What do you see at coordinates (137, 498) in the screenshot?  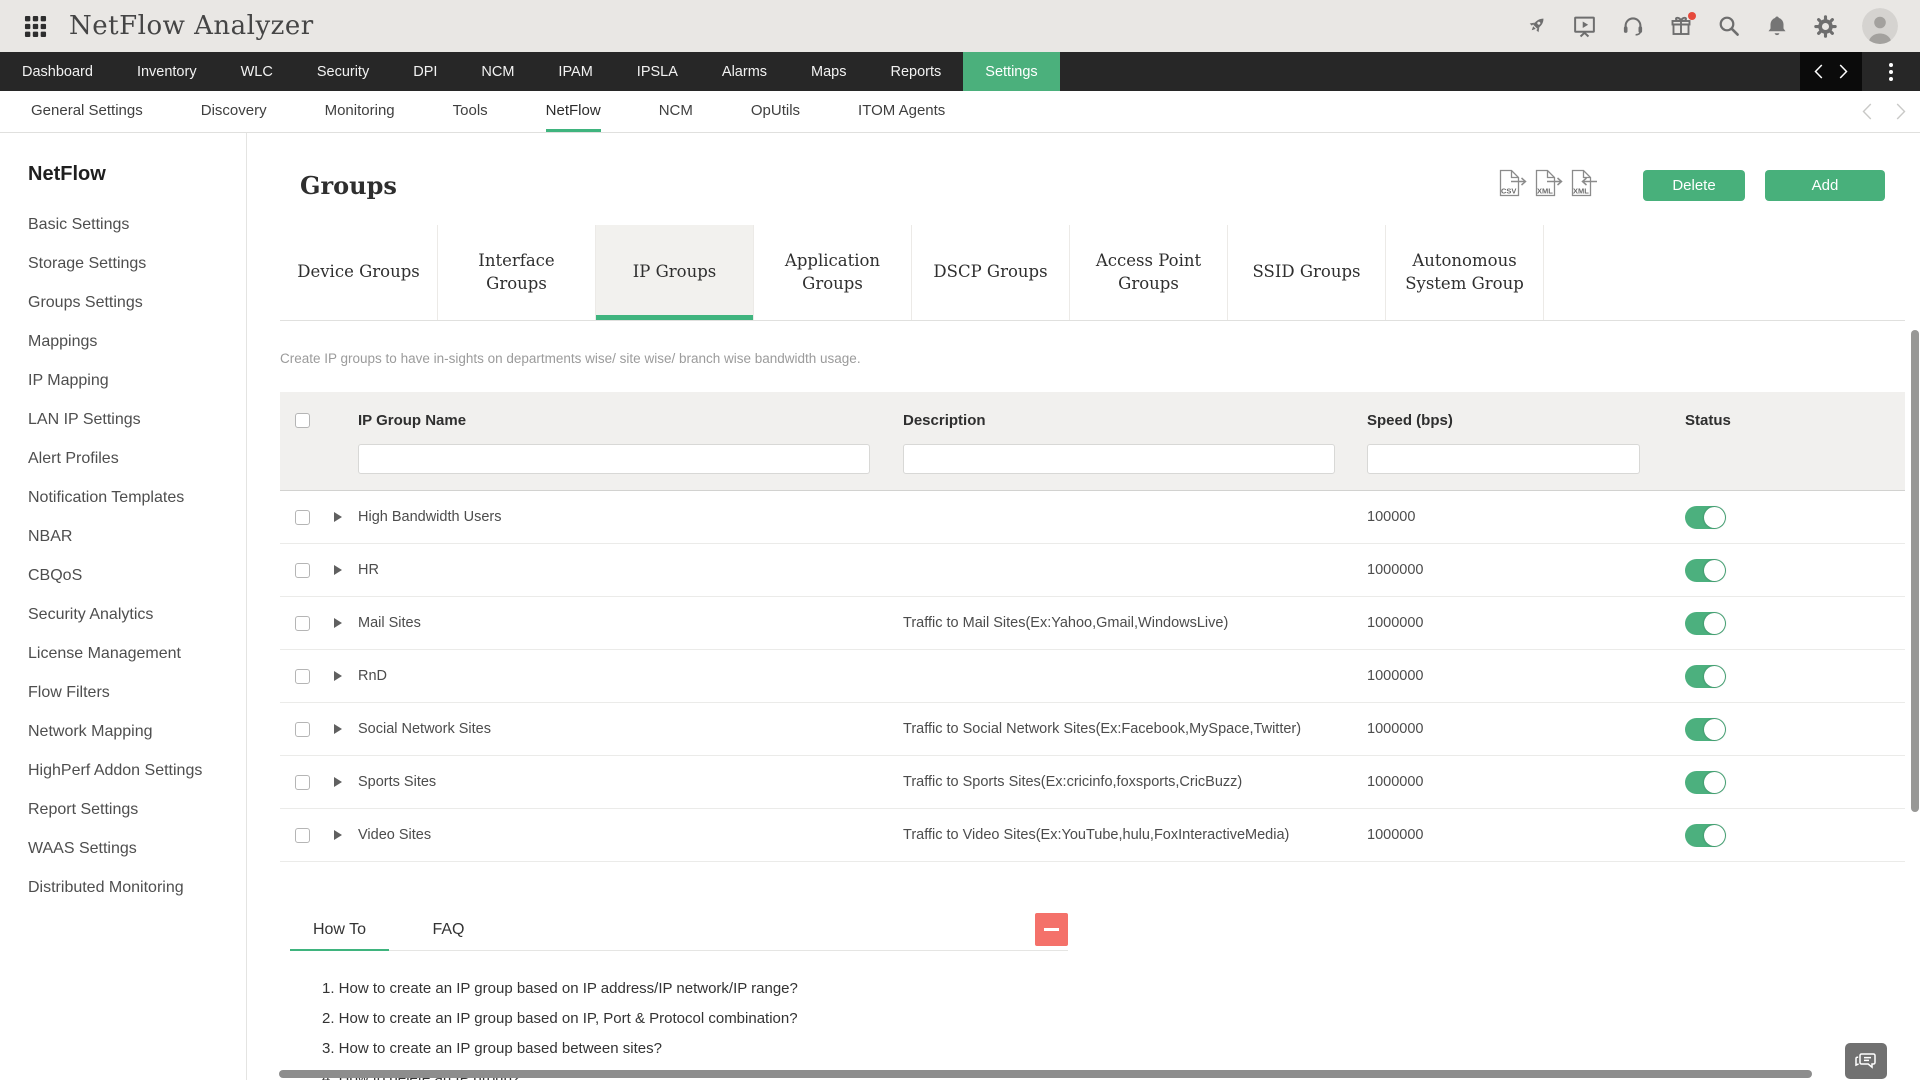 I see `sidebar-item: Notification Templates` at bounding box center [137, 498].